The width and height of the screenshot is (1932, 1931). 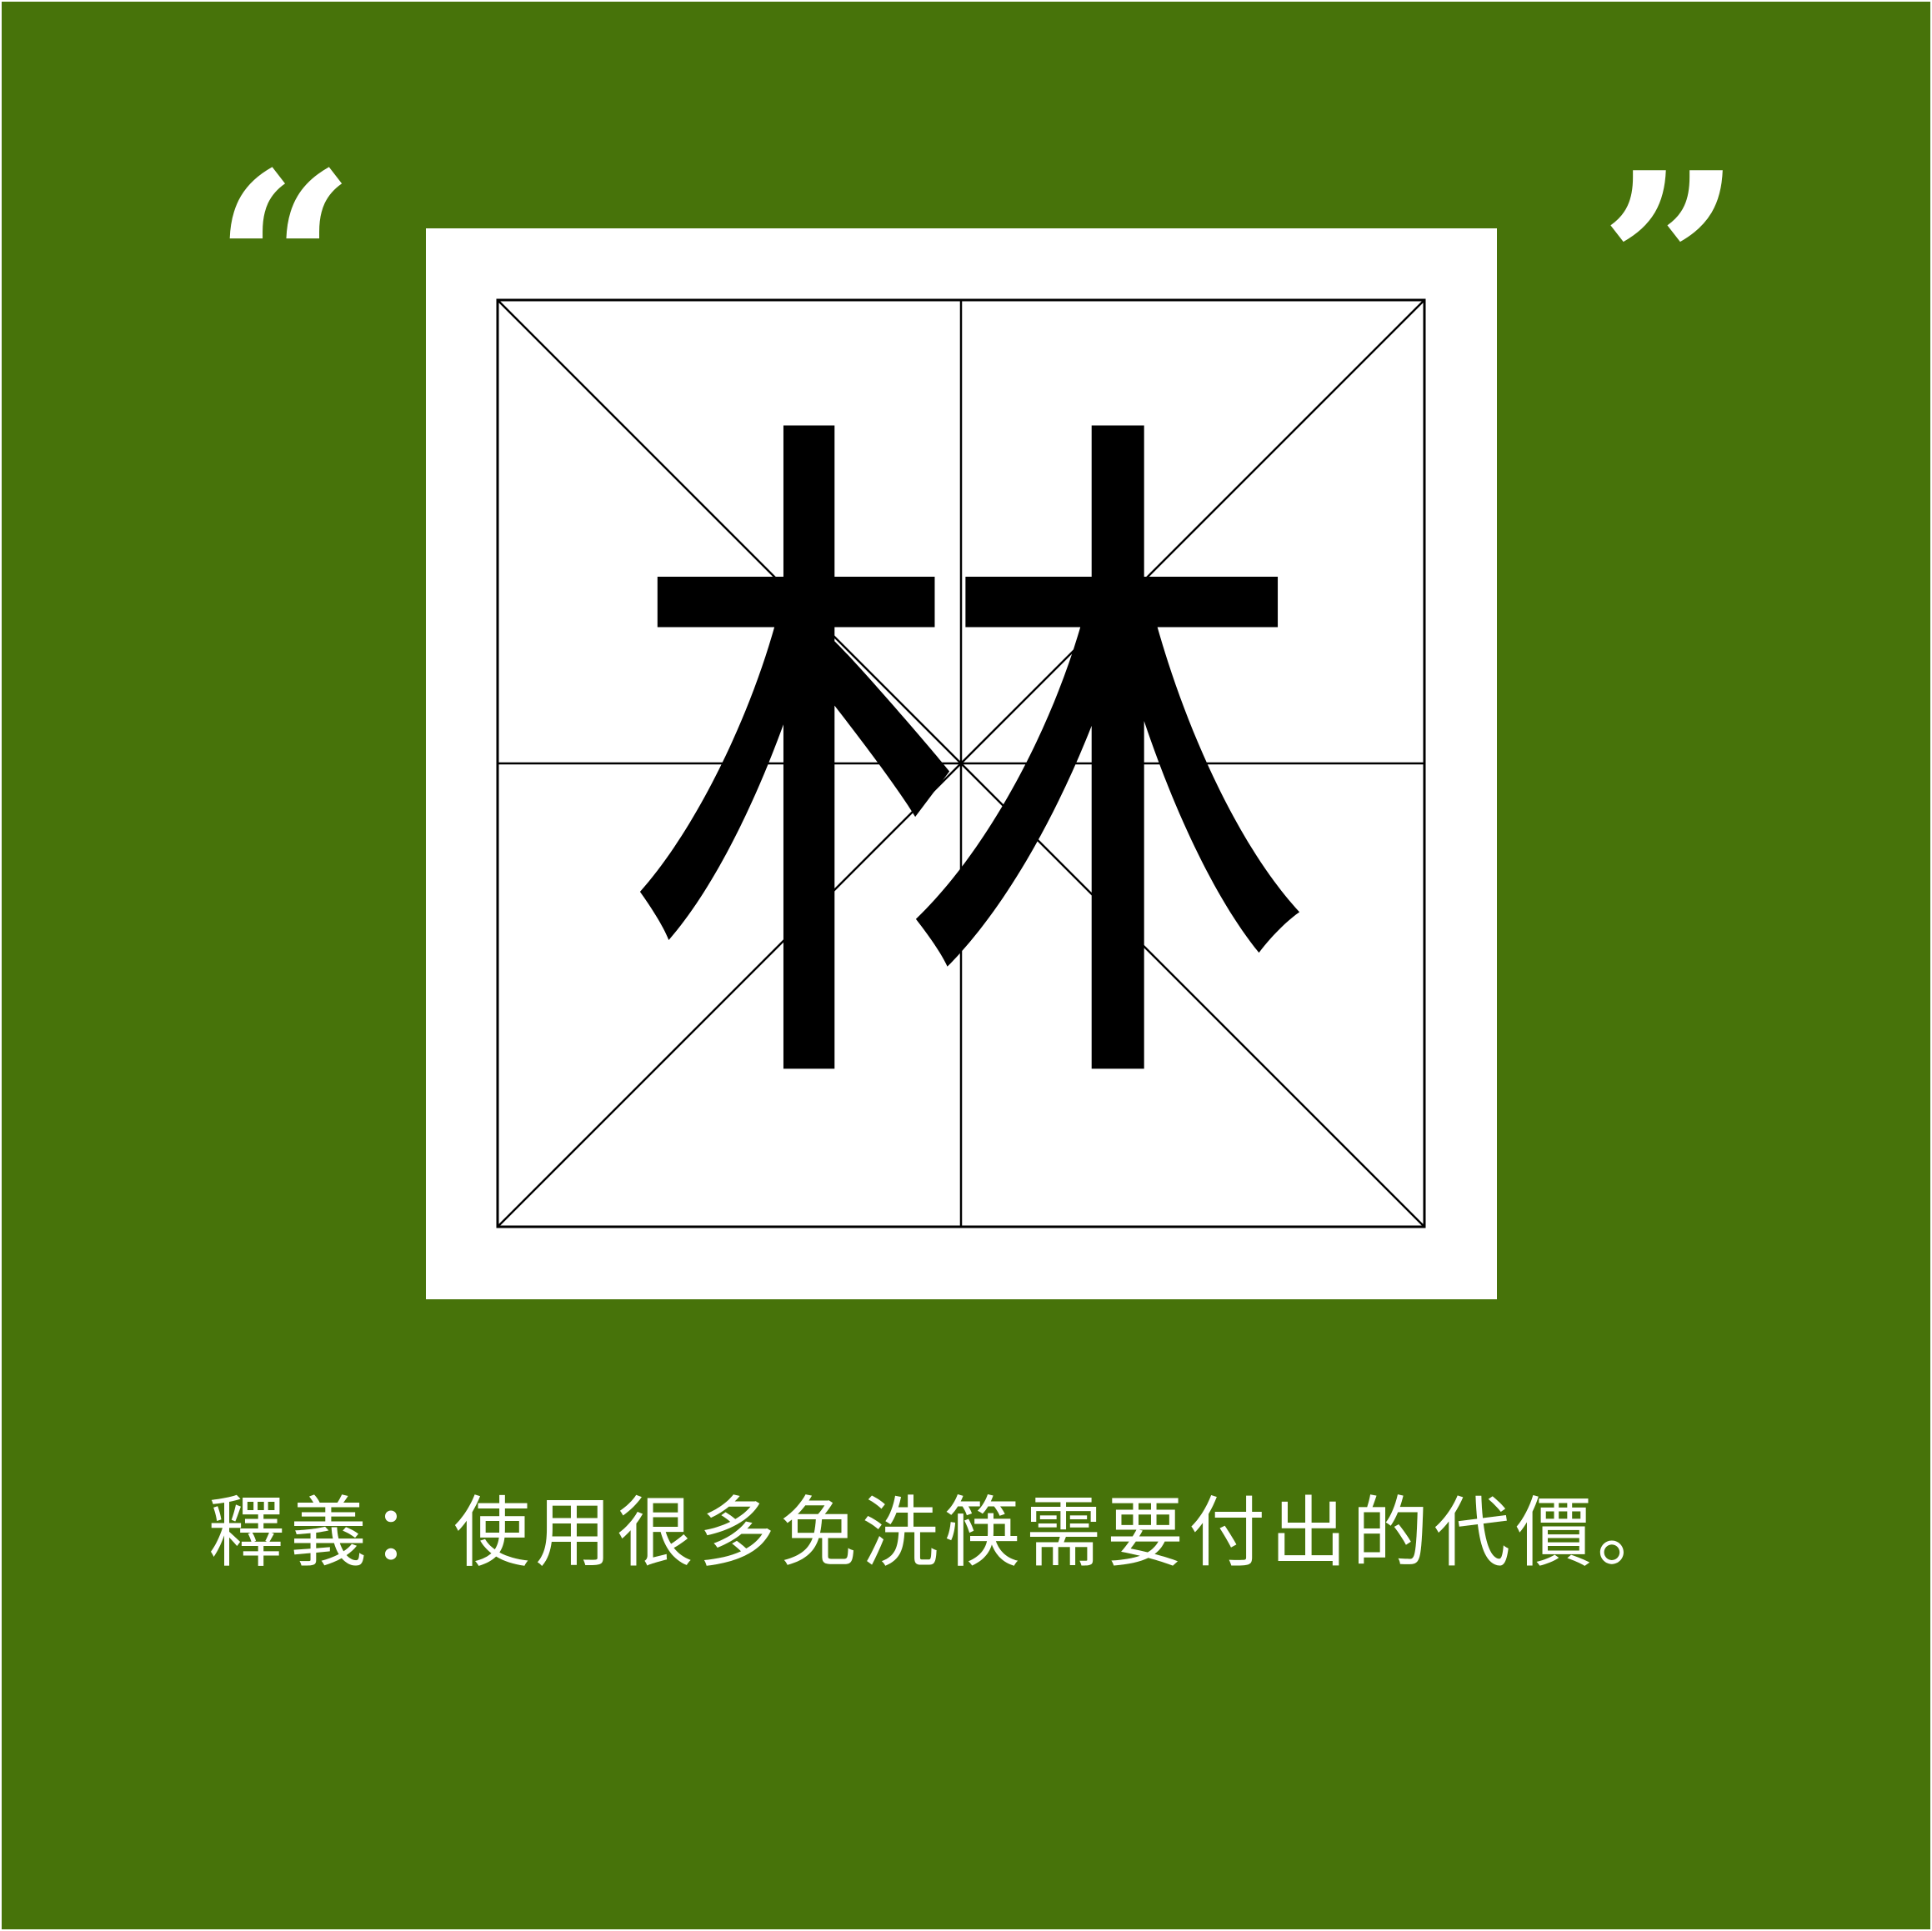 I want to click on definition-caption: 釋義：使用很多免洗筷需要付出的代價。, so click(x=944, y=1533).